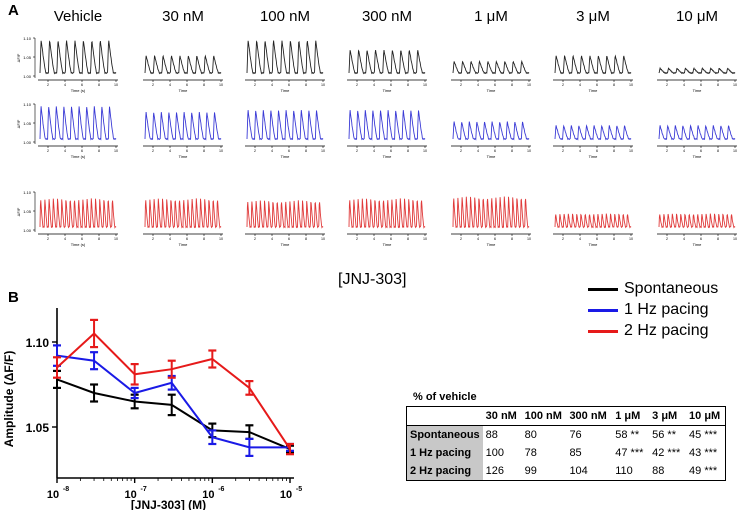 This screenshot has width=737, height=510. What do you see at coordinates (13, 297) in the screenshot?
I see `panel-b-letter: B` at bounding box center [13, 297].